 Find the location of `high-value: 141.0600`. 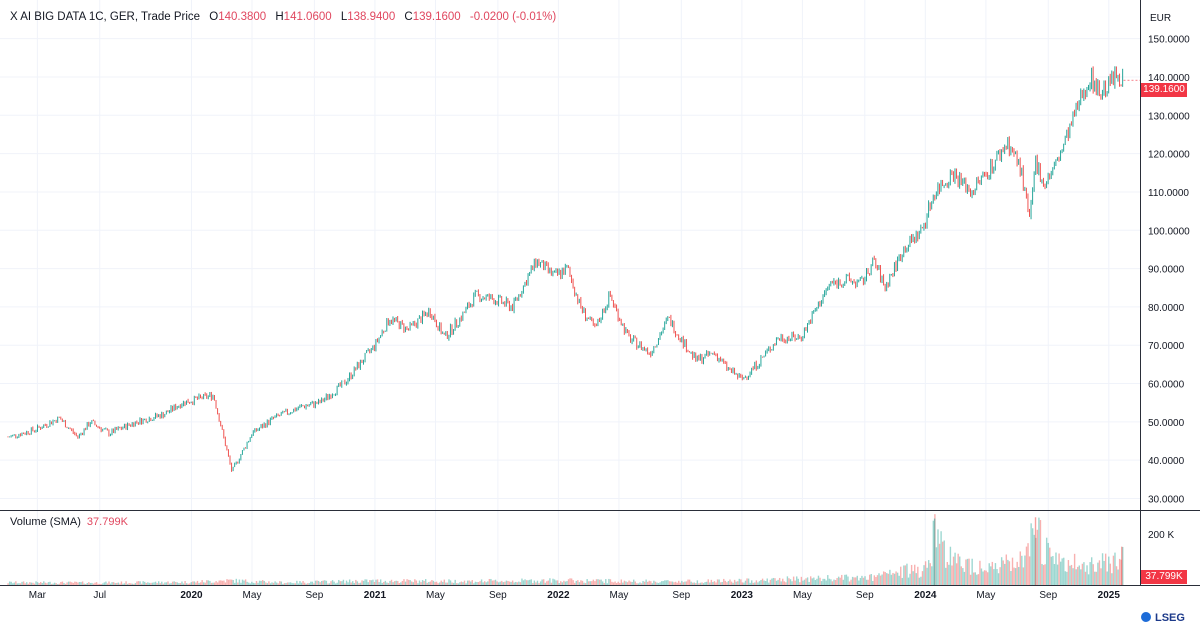

high-value: 141.0600 is located at coordinates (307, 17).